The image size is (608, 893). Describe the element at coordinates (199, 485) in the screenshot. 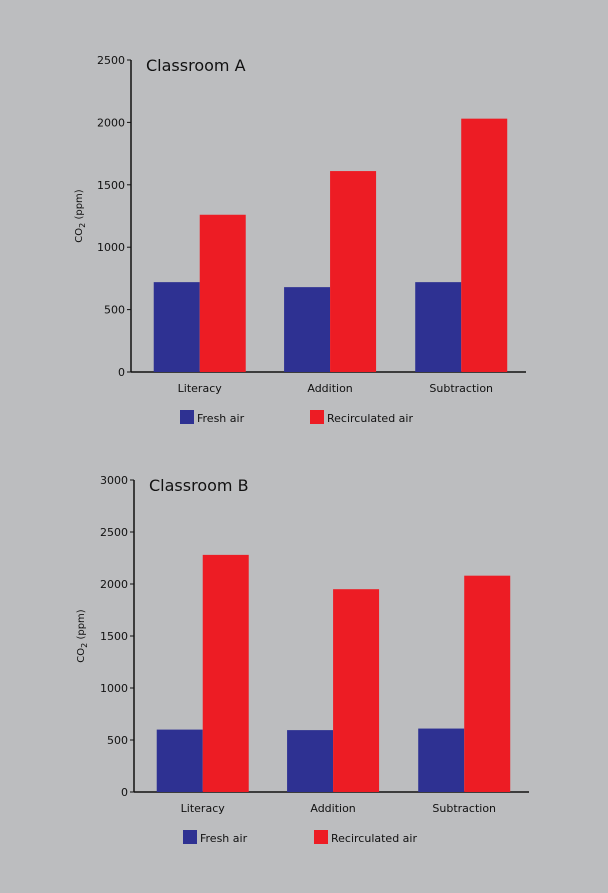

I see `chart-title: Classroom B` at that location.